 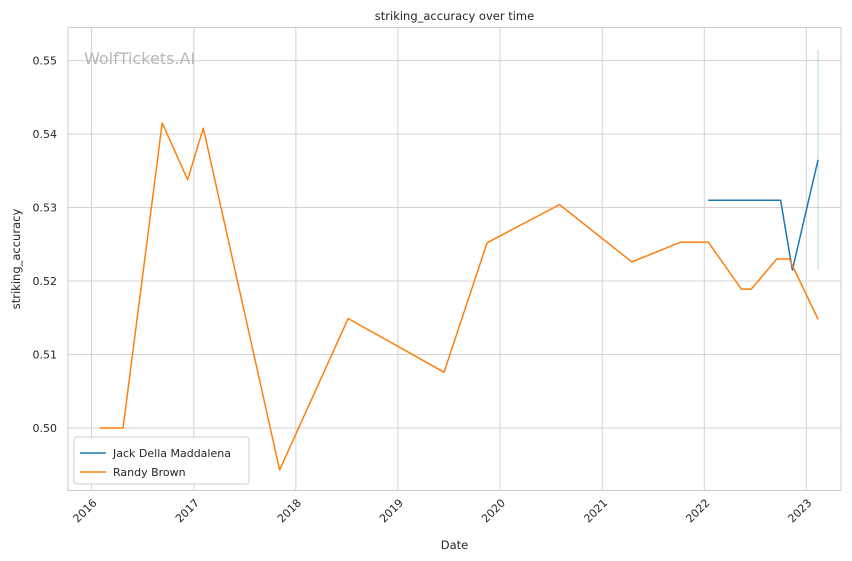 I want to click on legend-box, so click(x=161, y=460).